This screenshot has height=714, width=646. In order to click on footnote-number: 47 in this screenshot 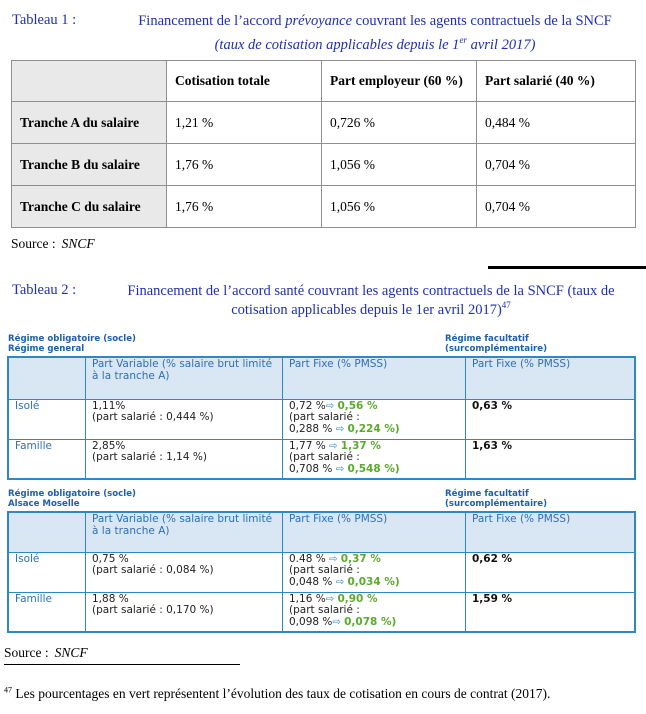, I will do `click(8, 690)`.